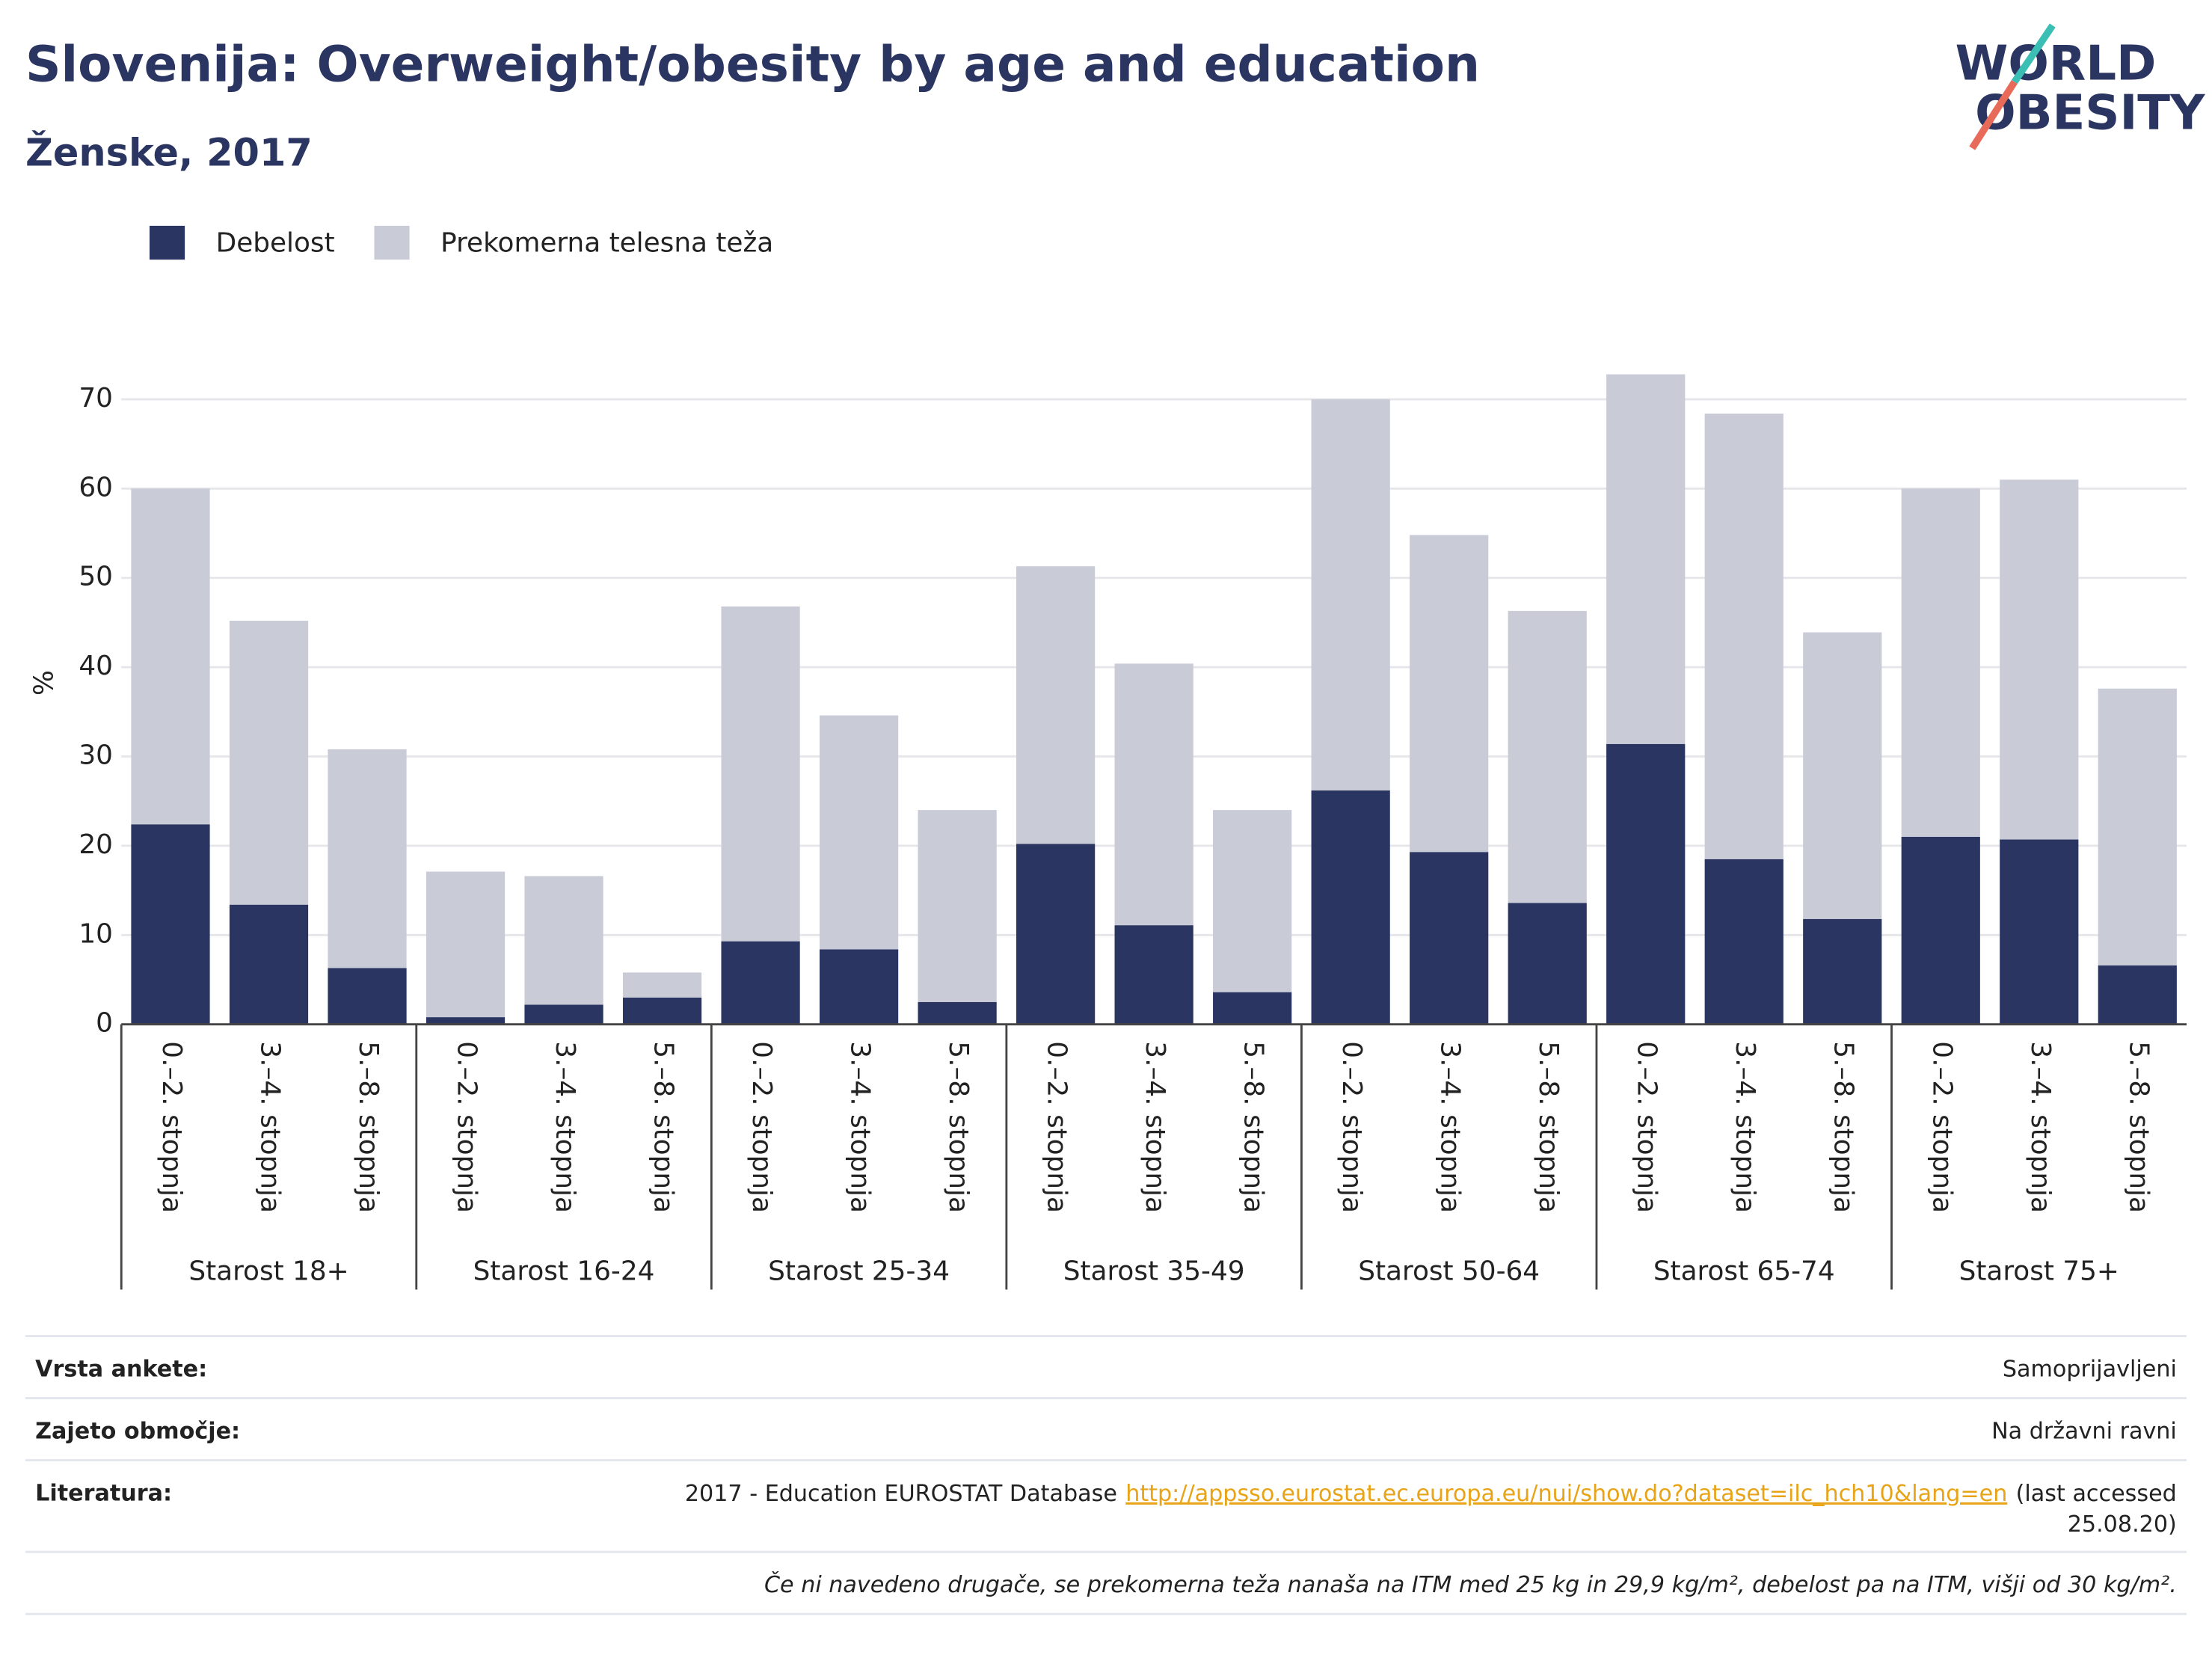 Image resolution: width=2212 pixels, height=1655 pixels. What do you see at coordinates (901, 1493) in the screenshot?
I see `source-text: 2017 - Education EUROSTAT Database` at bounding box center [901, 1493].